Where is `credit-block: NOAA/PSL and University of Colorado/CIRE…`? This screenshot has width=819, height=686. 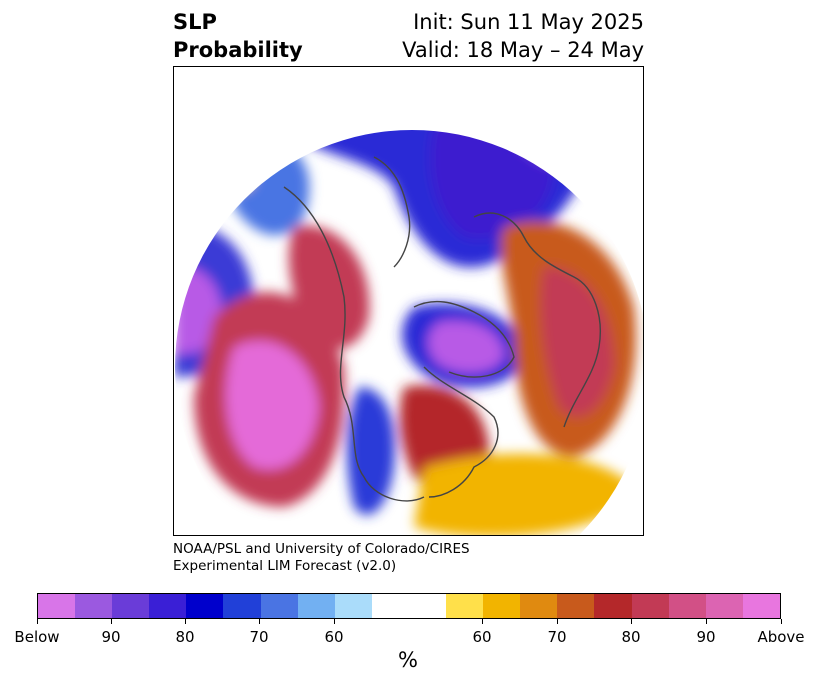 credit-block: NOAA/PSL and University of Colorado/CIRE… is located at coordinates (321, 558).